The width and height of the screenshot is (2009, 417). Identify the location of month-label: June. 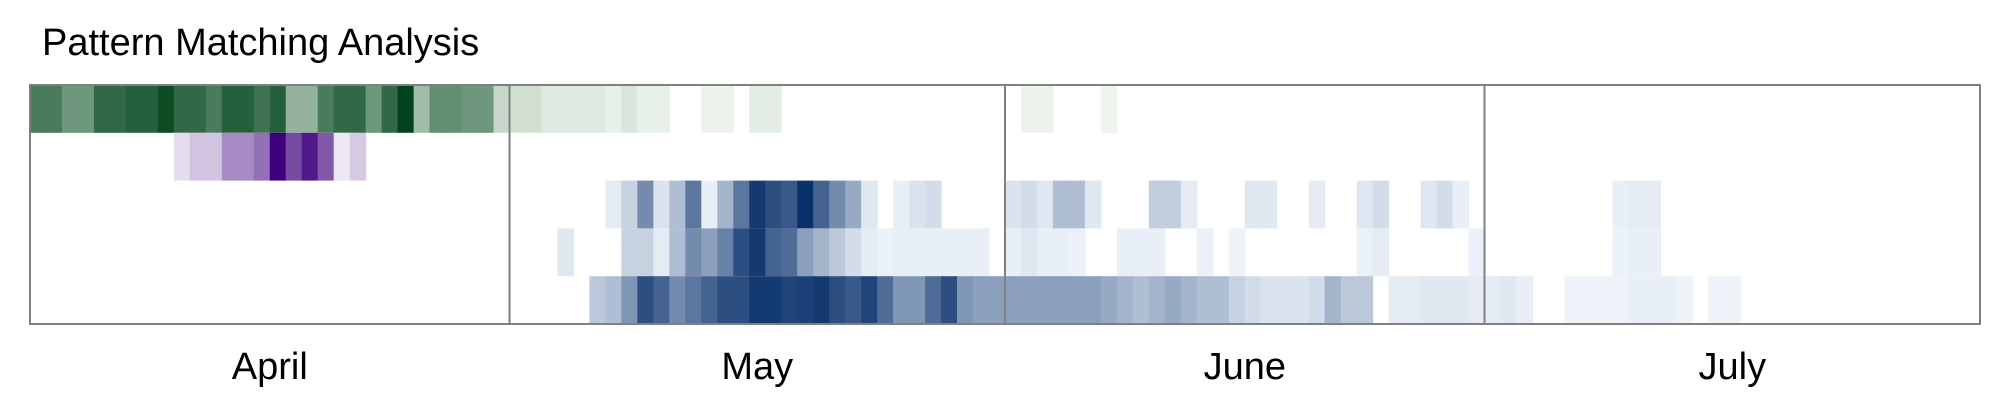
(1245, 367).